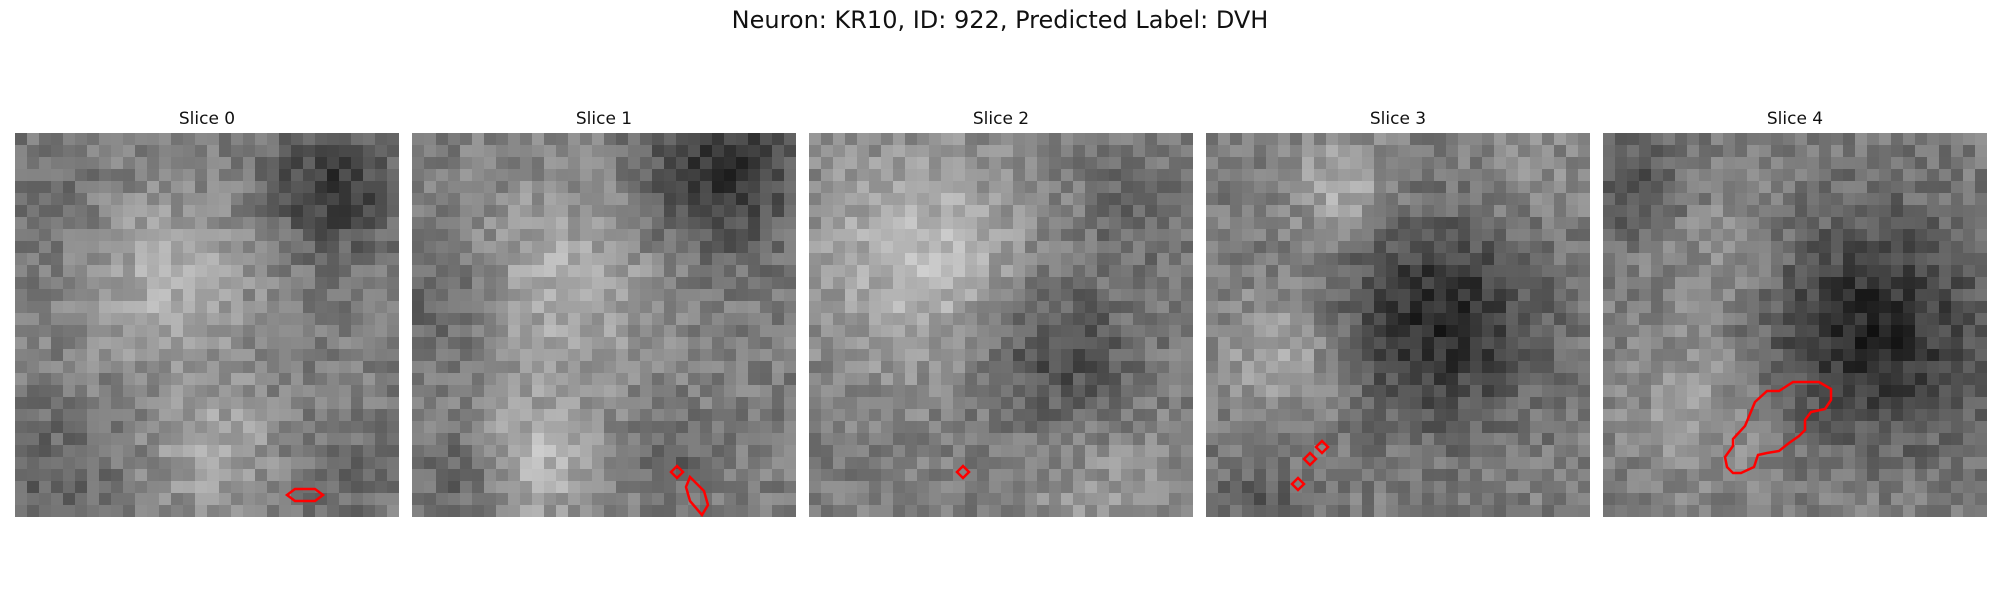 The width and height of the screenshot is (2000, 600). What do you see at coordinates (1001, 119) in the screenshot?
I see `panel-title-slice-2: Slice 2` at bounding box center [1001, 119].